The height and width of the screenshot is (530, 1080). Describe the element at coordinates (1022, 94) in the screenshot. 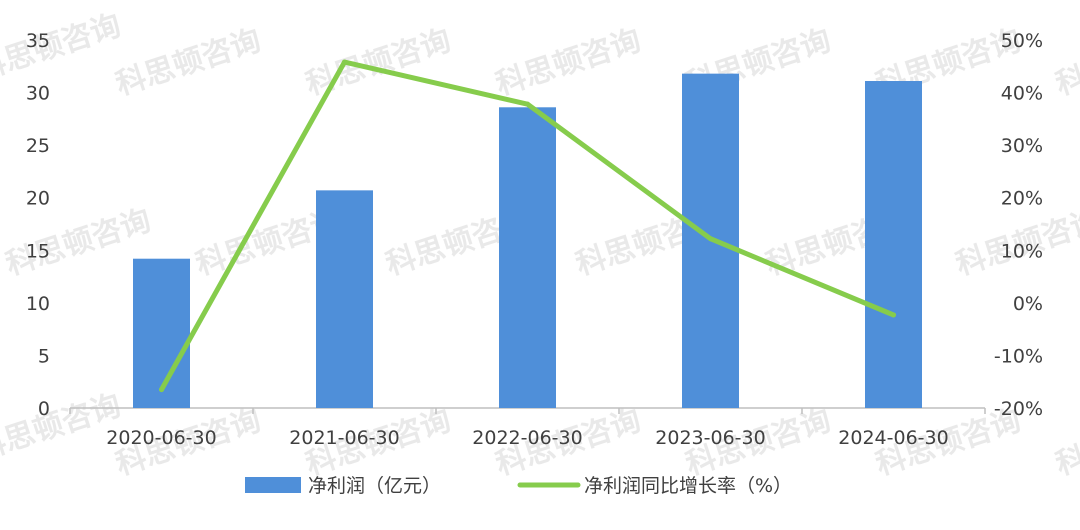

I see `y-right-tick-label: 40%` at that location.